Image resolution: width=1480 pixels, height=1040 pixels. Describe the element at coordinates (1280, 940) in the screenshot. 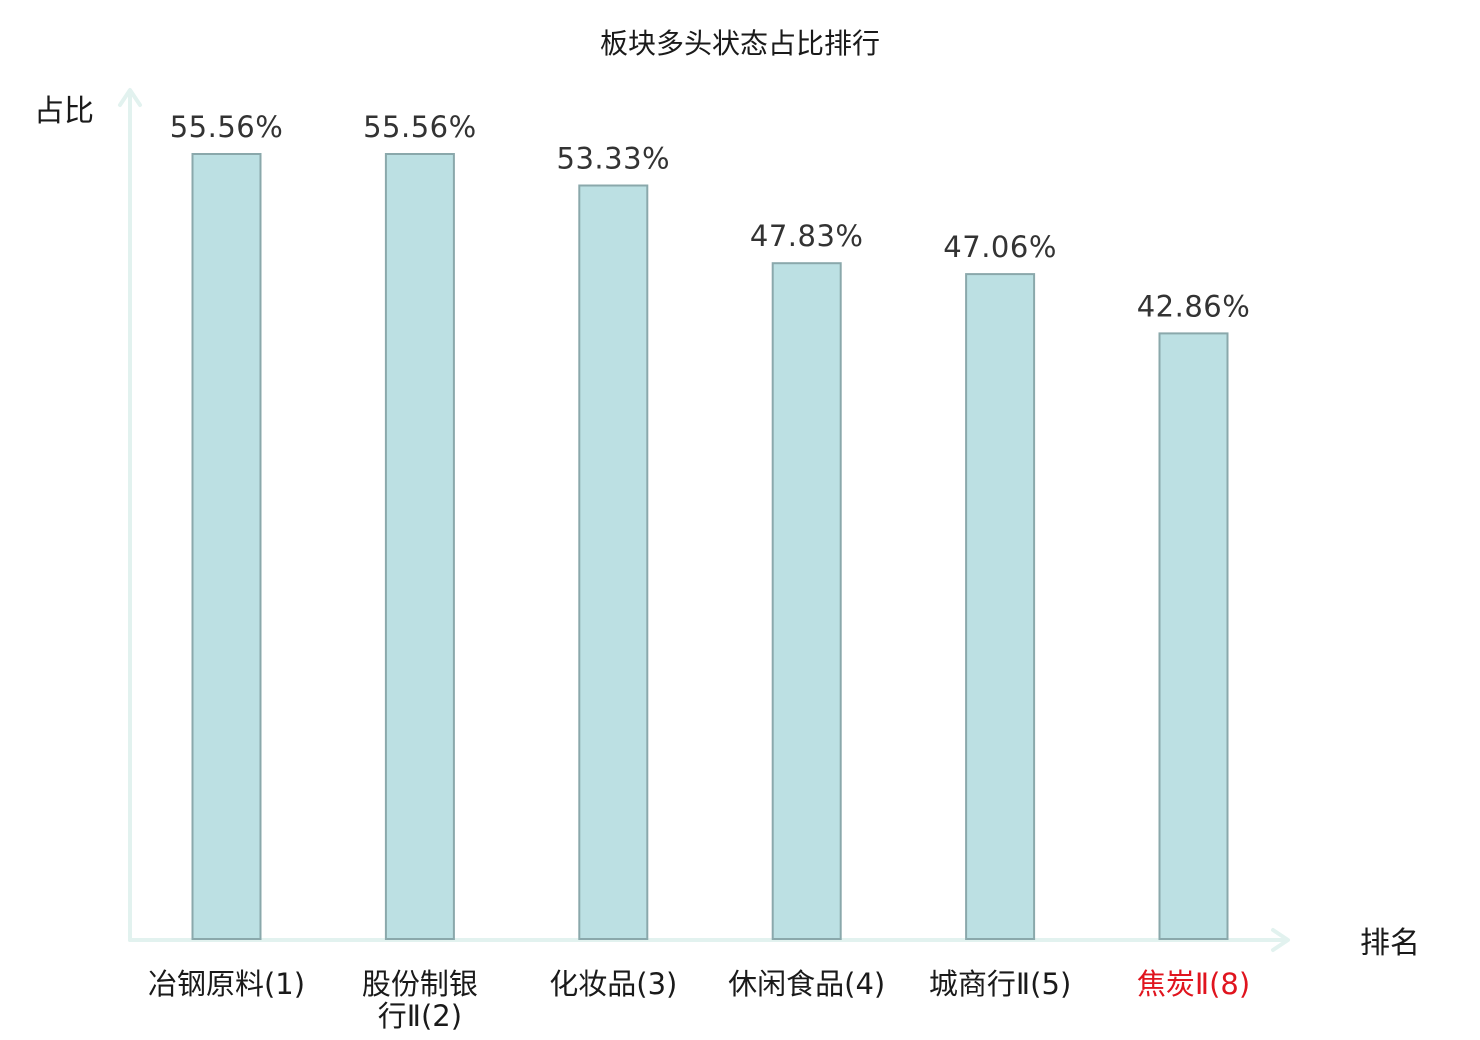

I see `x-axis-arrow-icon` at that location.